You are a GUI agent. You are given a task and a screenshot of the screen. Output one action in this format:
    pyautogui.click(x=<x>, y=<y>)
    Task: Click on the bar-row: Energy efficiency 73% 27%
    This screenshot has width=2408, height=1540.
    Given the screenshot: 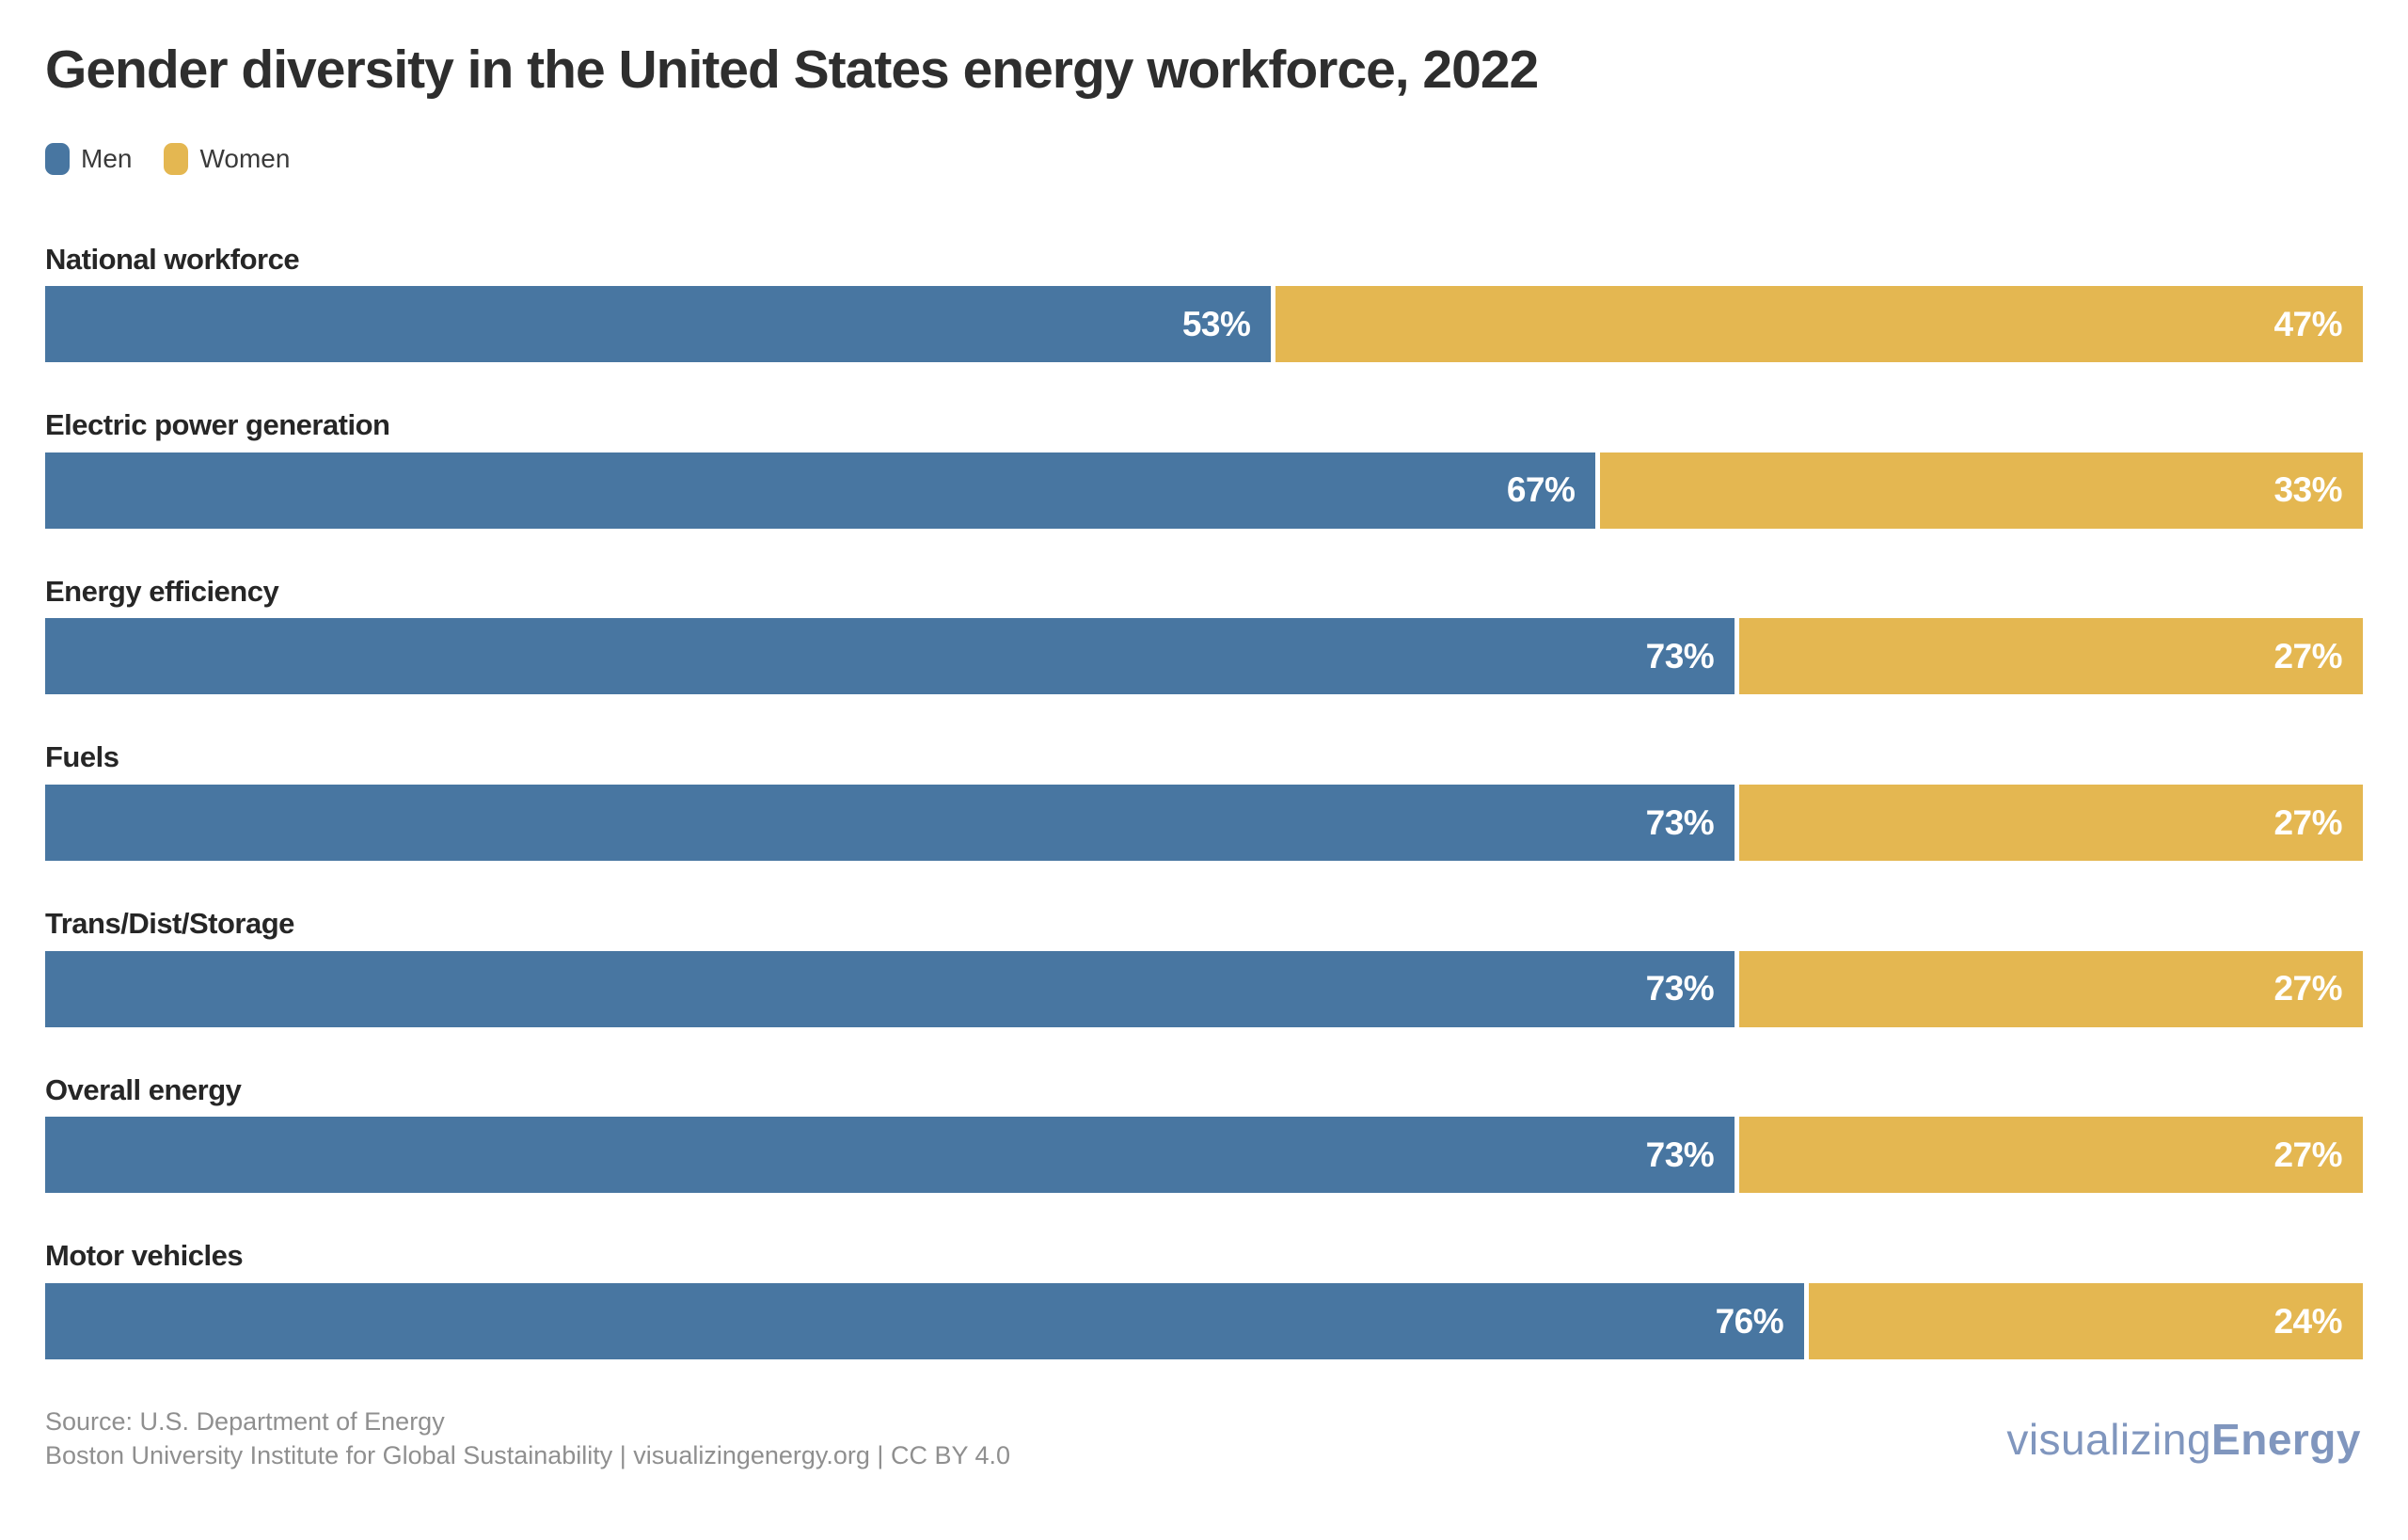 What is the action you would take?
    pyautogui.click(x=1204, y=635)
    